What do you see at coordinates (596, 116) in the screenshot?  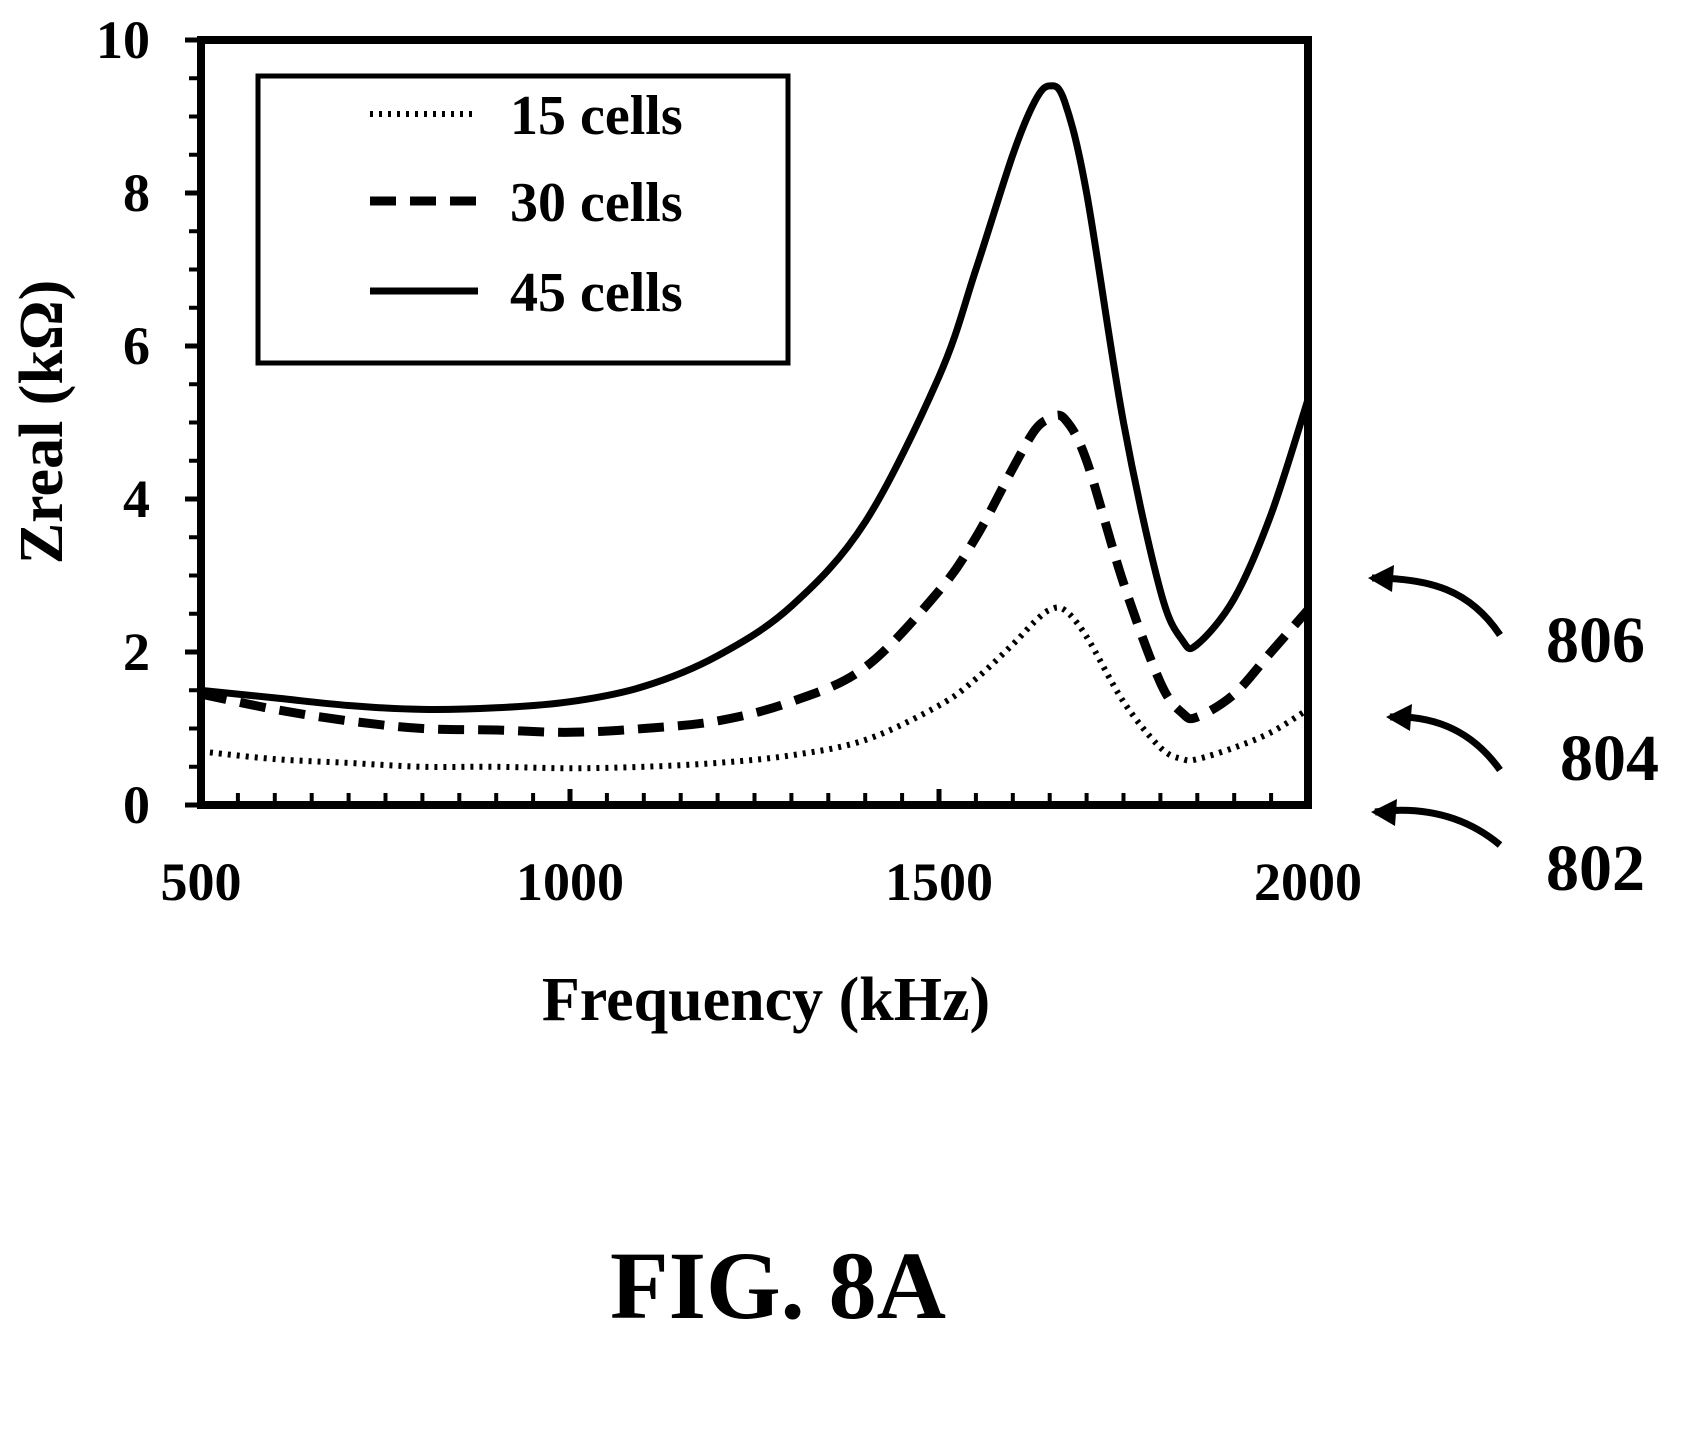 I see `legend-label: 15 cells` at bounding box center [596, 116].